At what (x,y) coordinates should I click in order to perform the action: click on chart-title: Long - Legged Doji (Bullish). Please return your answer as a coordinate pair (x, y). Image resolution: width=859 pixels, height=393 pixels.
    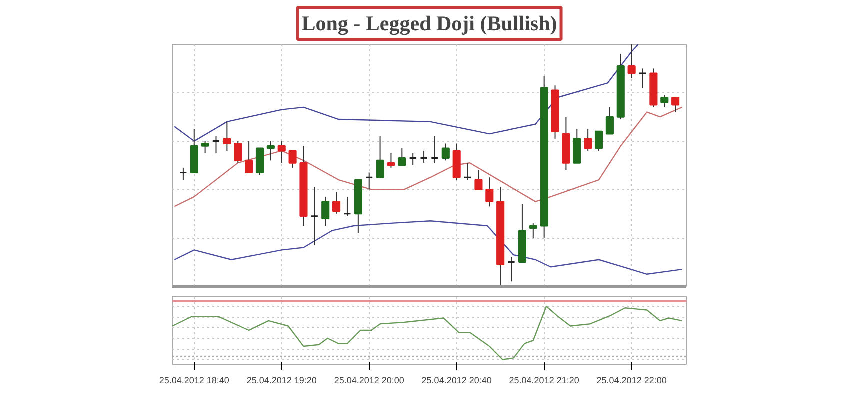
    Looking at the image, I should click on (430, 24).